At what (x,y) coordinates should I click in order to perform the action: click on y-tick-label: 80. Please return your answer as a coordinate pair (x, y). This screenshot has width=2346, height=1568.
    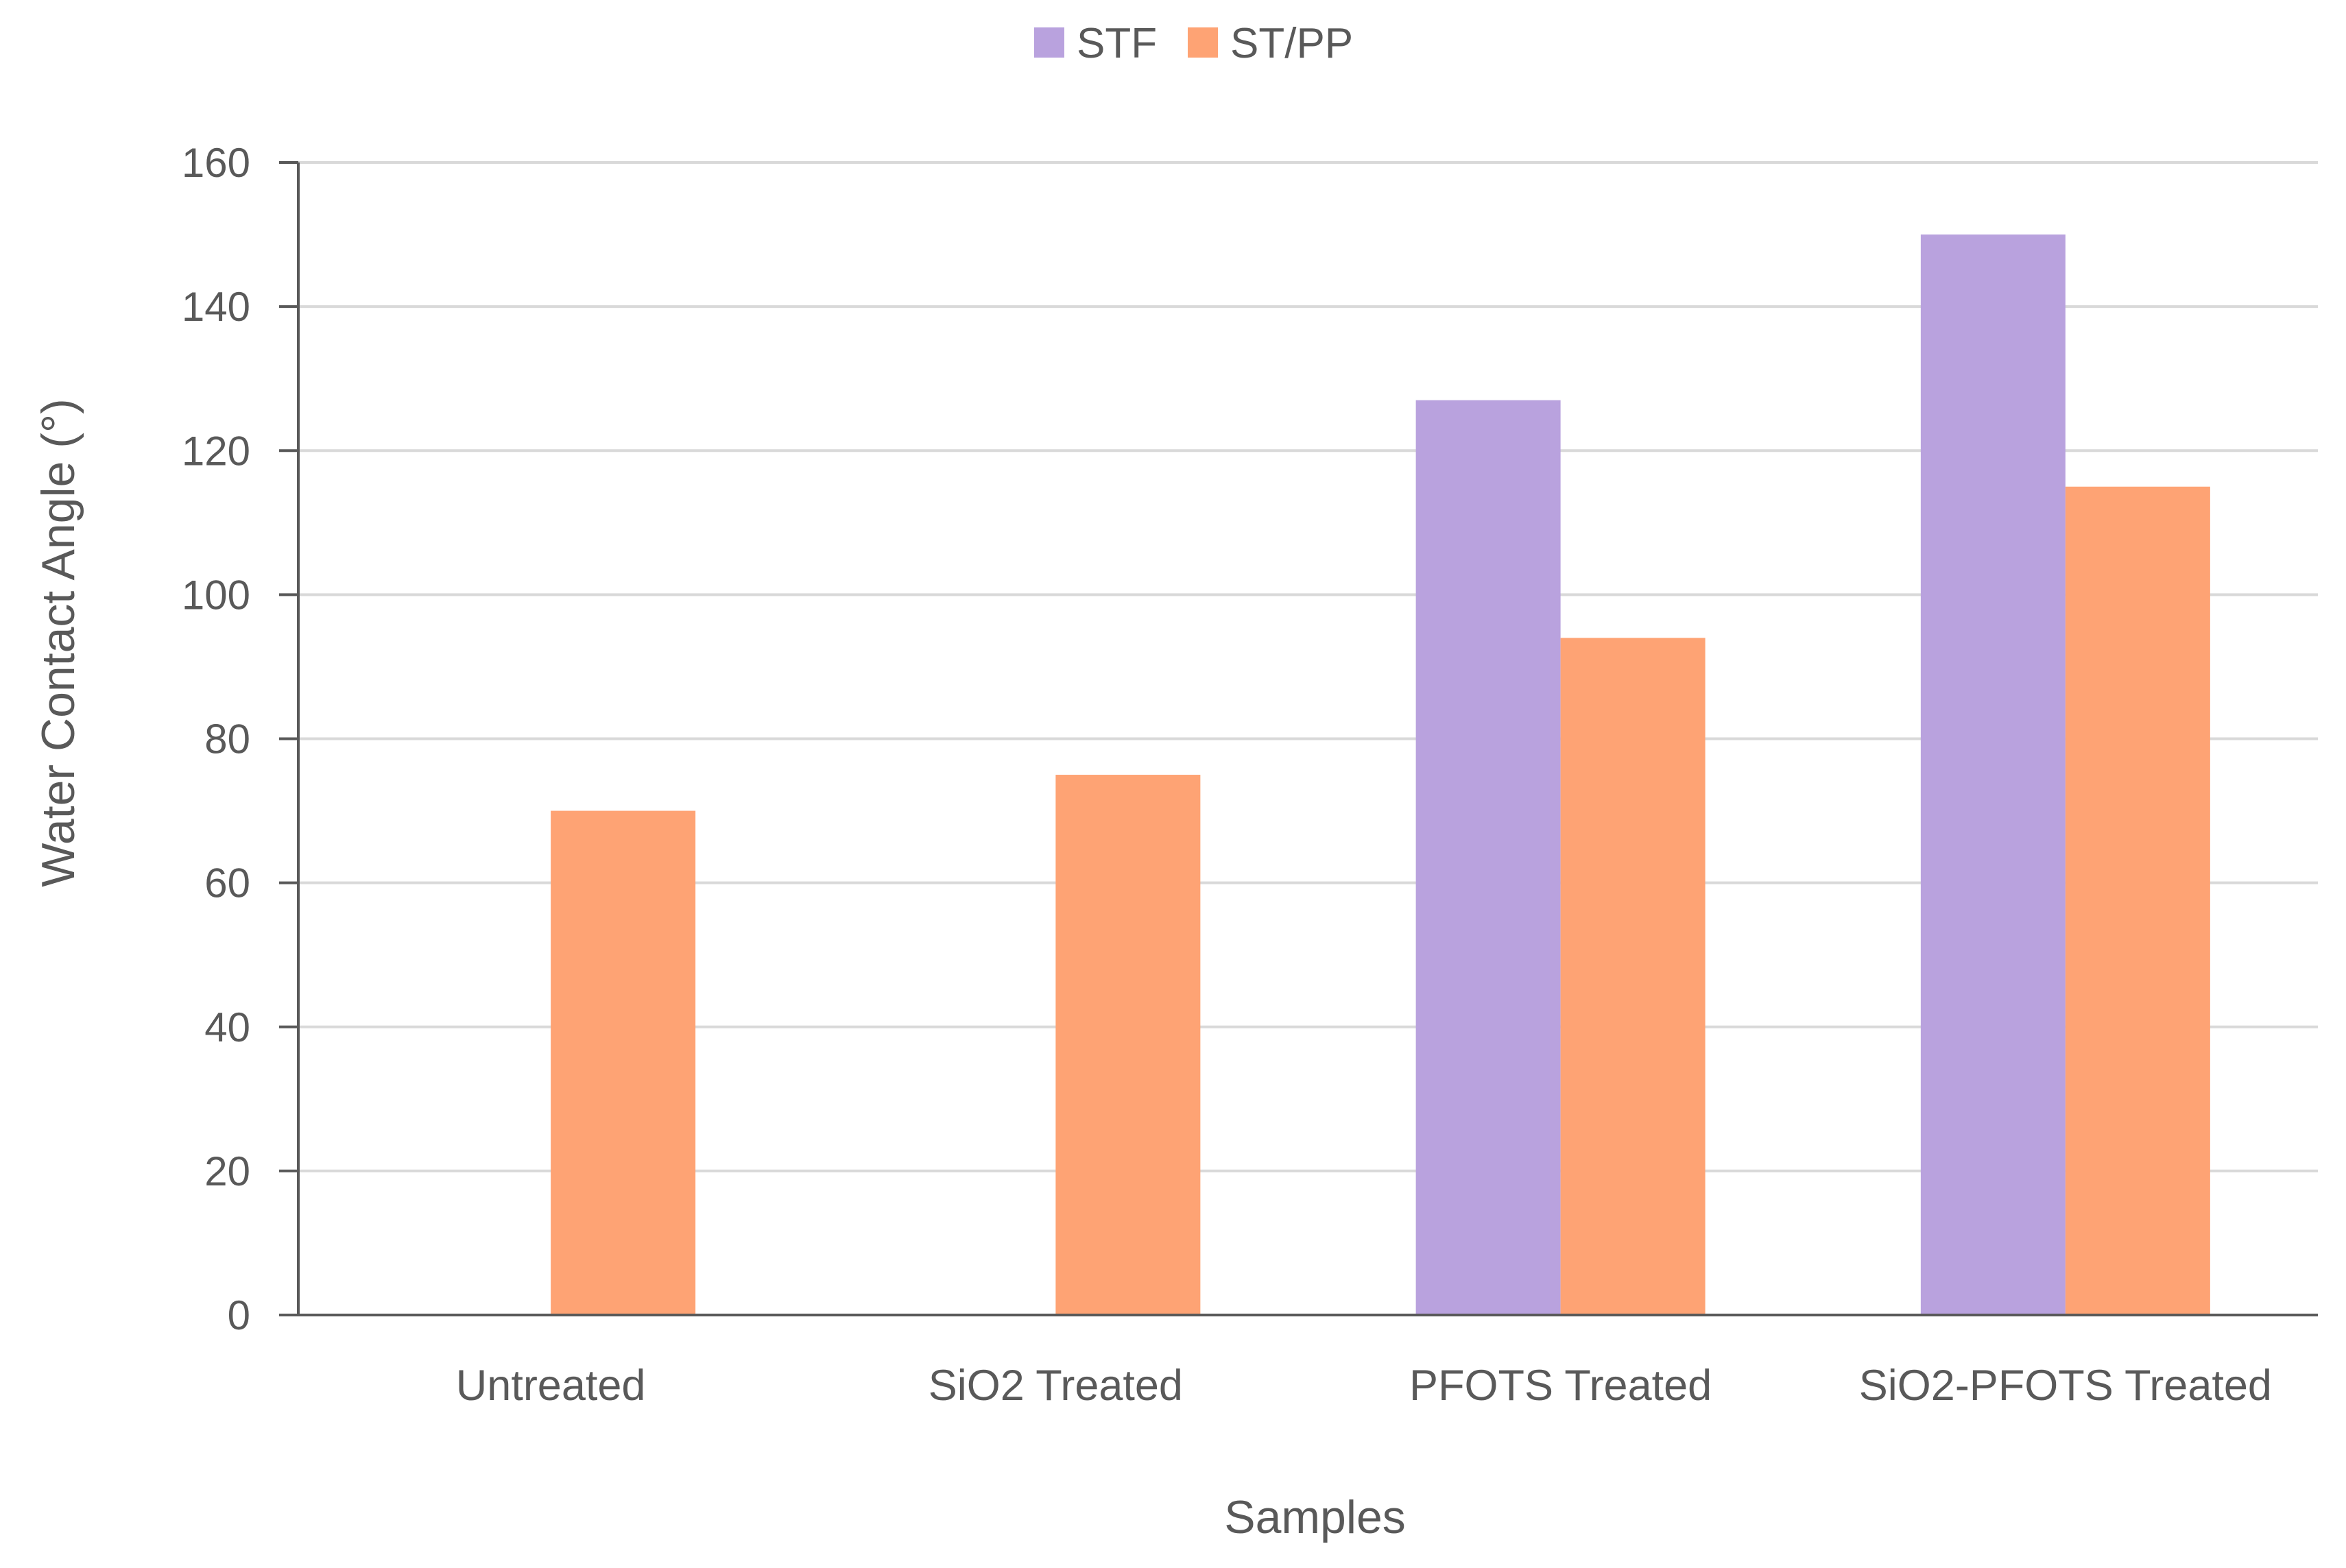
    Looking at the image, I should click on (227, 739).